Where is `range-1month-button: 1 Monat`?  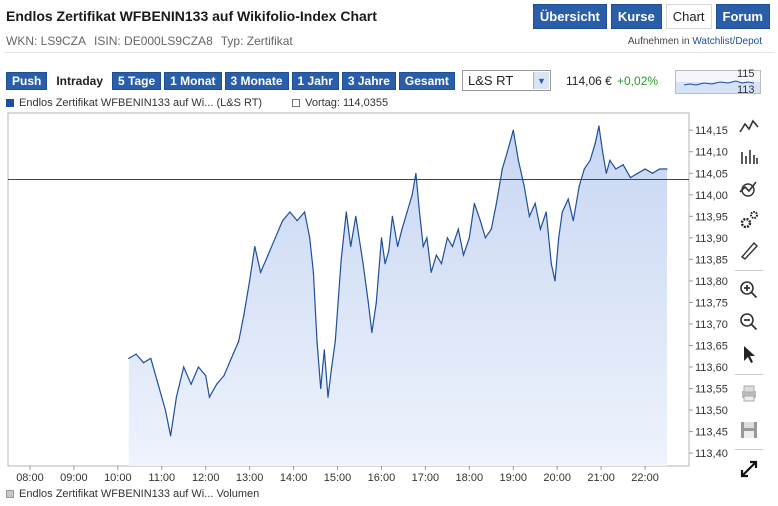
range-1month-button: 1 Monat is located at coordinates (193, 81).